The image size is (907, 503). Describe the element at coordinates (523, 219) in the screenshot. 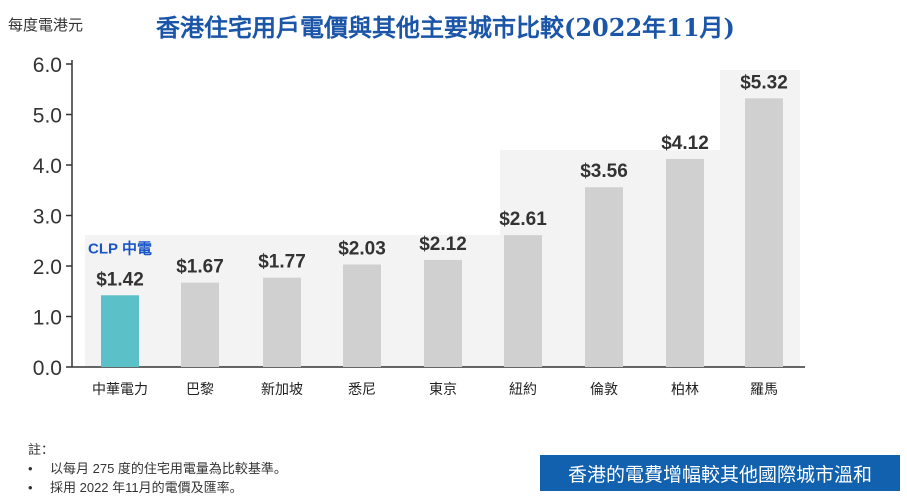

I see `data-label: $2.61` at that location.